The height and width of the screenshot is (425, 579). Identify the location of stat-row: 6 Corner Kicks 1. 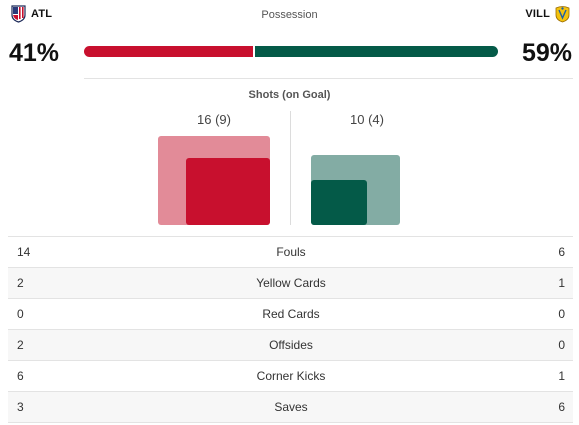
(290, 376).